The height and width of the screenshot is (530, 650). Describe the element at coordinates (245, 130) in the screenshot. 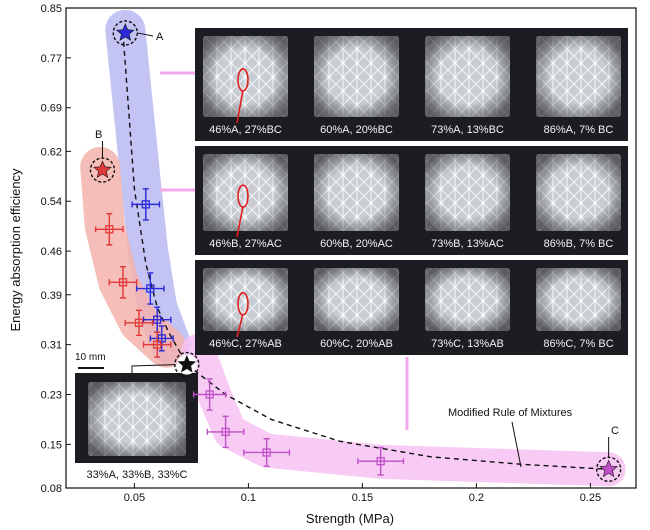

I see `inset-label-r1c1: 46%A, 27%BC` at that location.